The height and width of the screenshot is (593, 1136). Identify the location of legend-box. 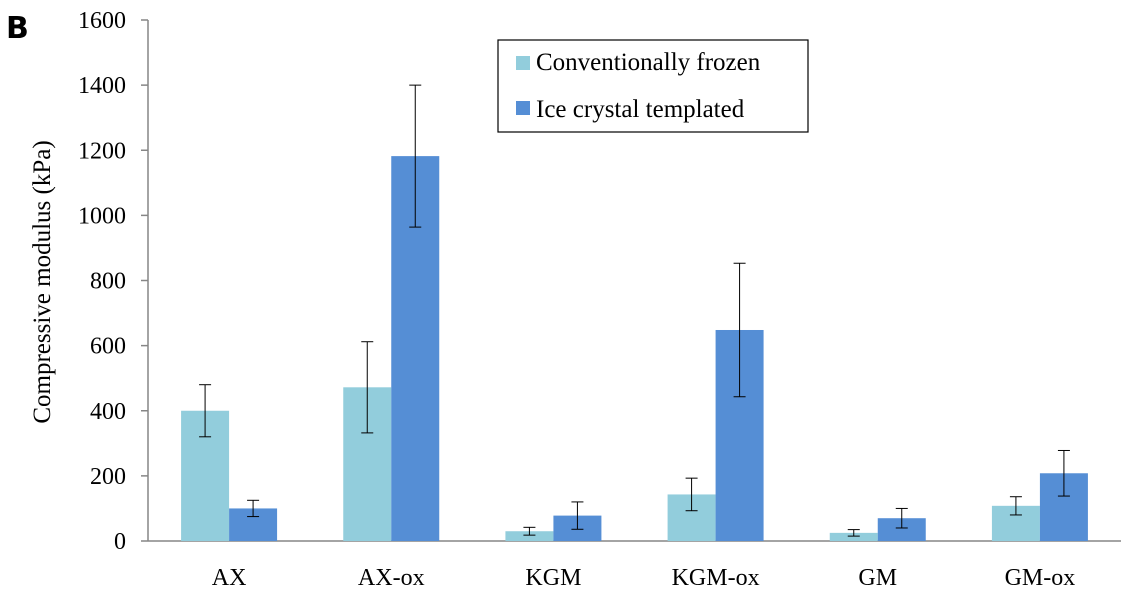
(653, 86).